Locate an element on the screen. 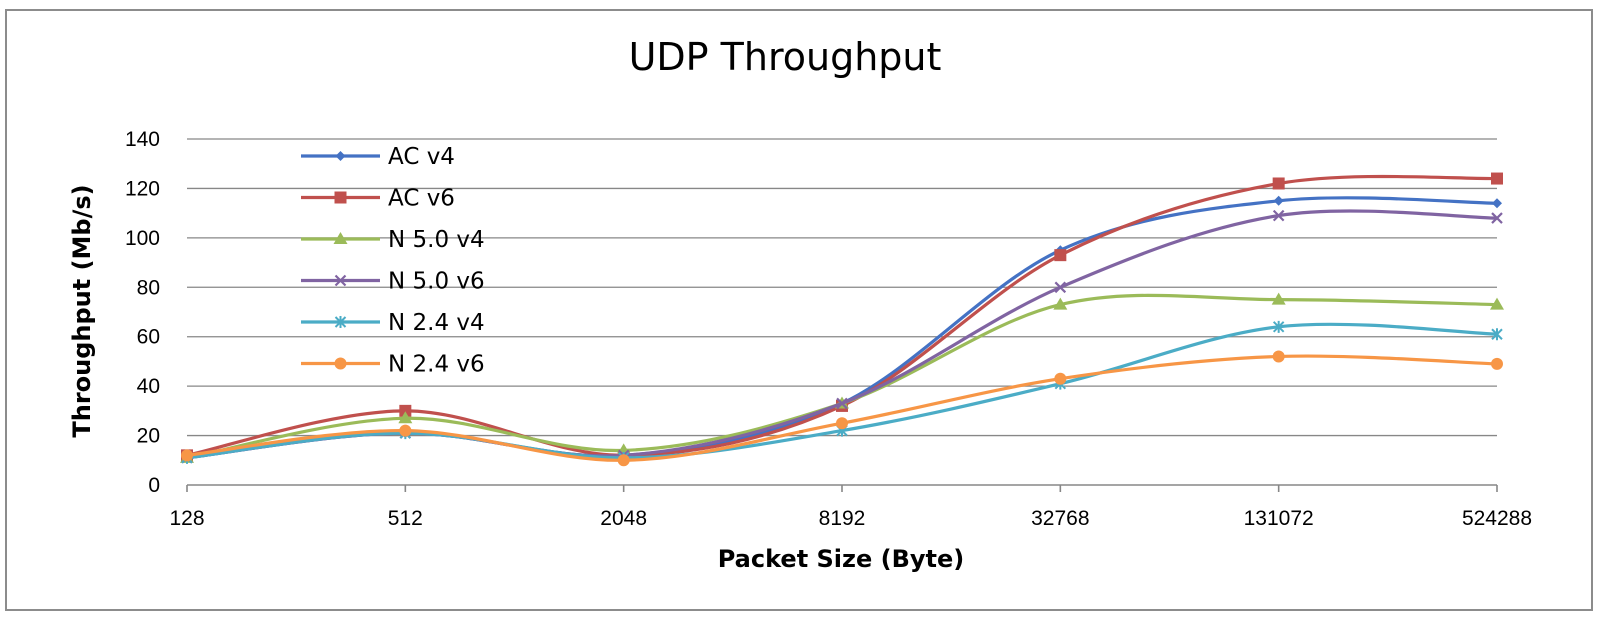 This screenshot has height=625, width=1599. legend-label: N 5.0 v4 is located at coordinates (436, 240).